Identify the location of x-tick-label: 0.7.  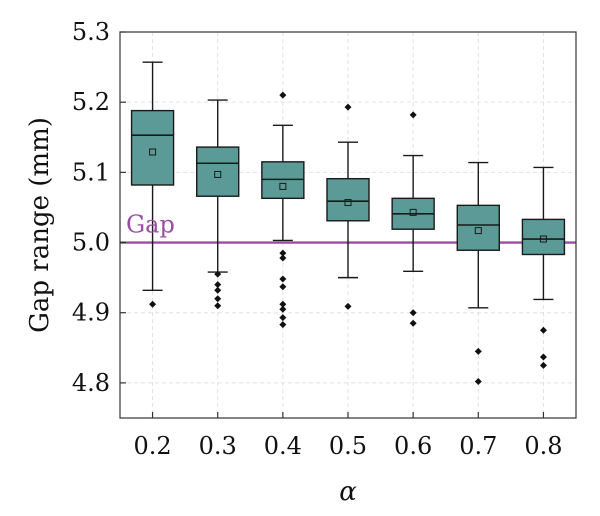
(478, 446).